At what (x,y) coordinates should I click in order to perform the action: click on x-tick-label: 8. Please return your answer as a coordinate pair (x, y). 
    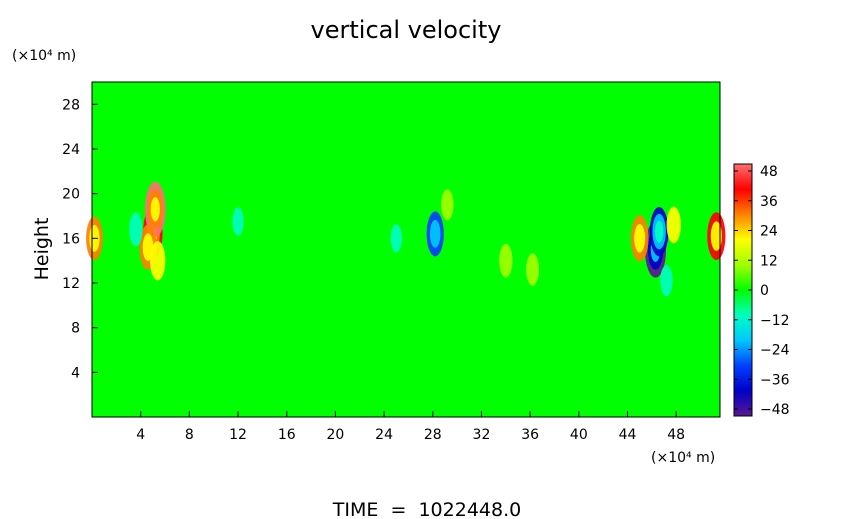
    Looking at the image, I should click on (189, 435).